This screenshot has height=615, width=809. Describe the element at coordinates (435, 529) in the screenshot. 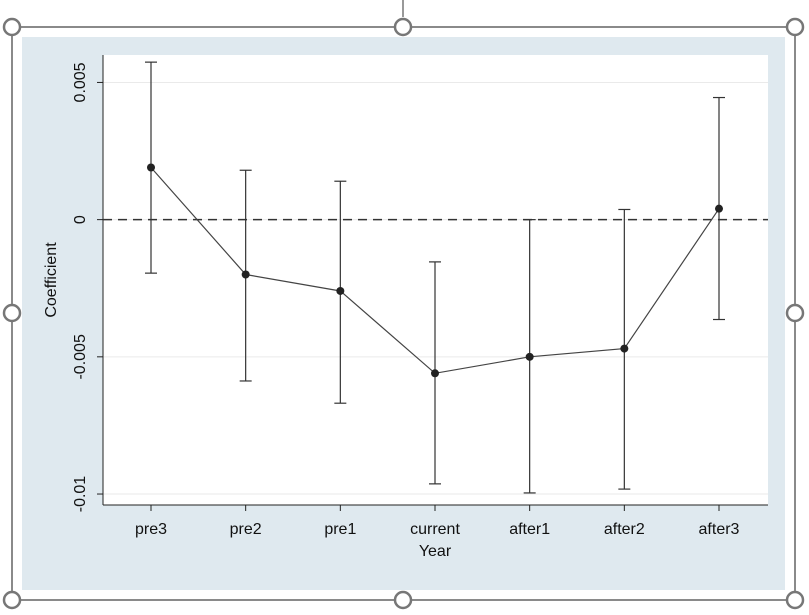

I see `x-tick-label: current` at that location.